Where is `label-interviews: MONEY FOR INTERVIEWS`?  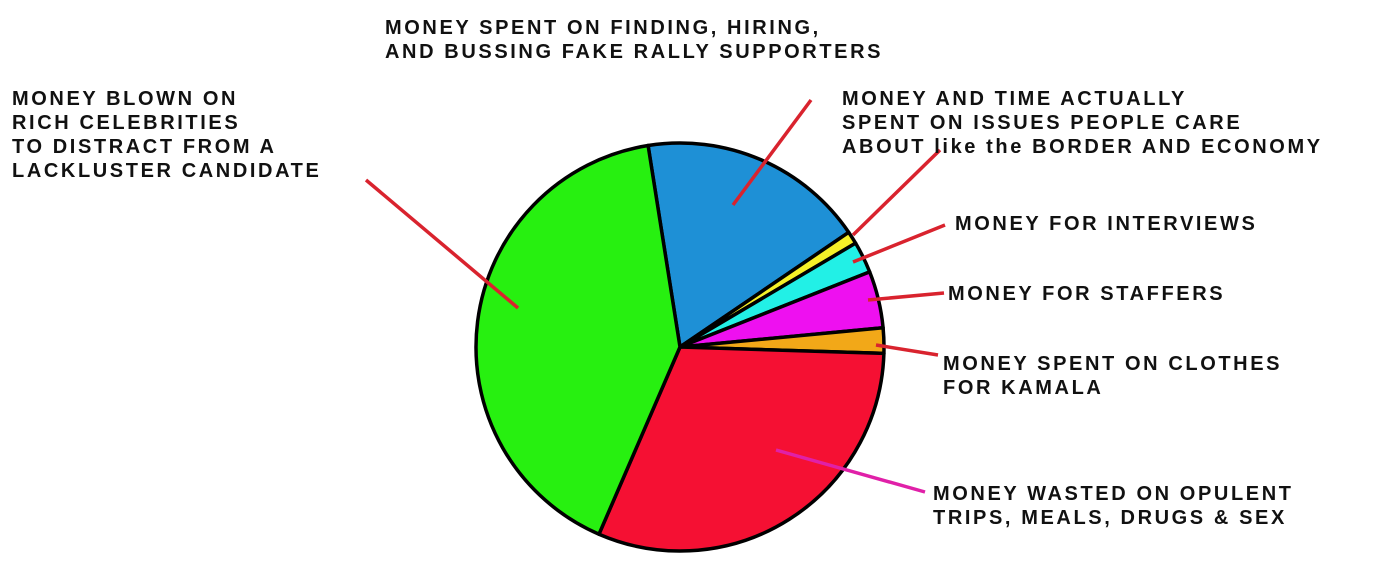
label-interviews: MONEY FOR INTERVIEWS is located at coordinates (1106, 224).